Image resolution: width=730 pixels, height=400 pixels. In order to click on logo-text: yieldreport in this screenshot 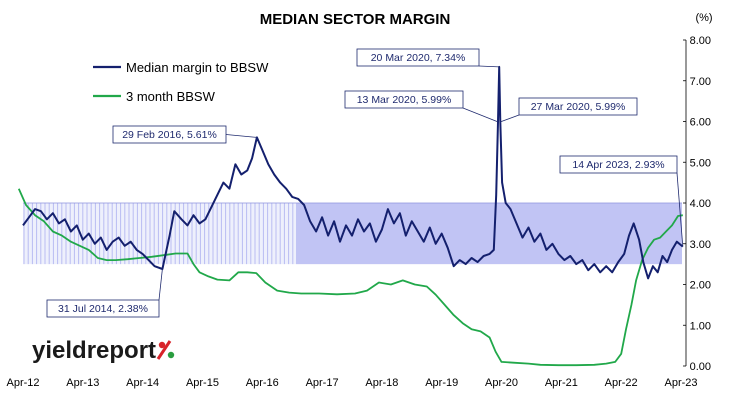, I will do `click(94, 350)`.